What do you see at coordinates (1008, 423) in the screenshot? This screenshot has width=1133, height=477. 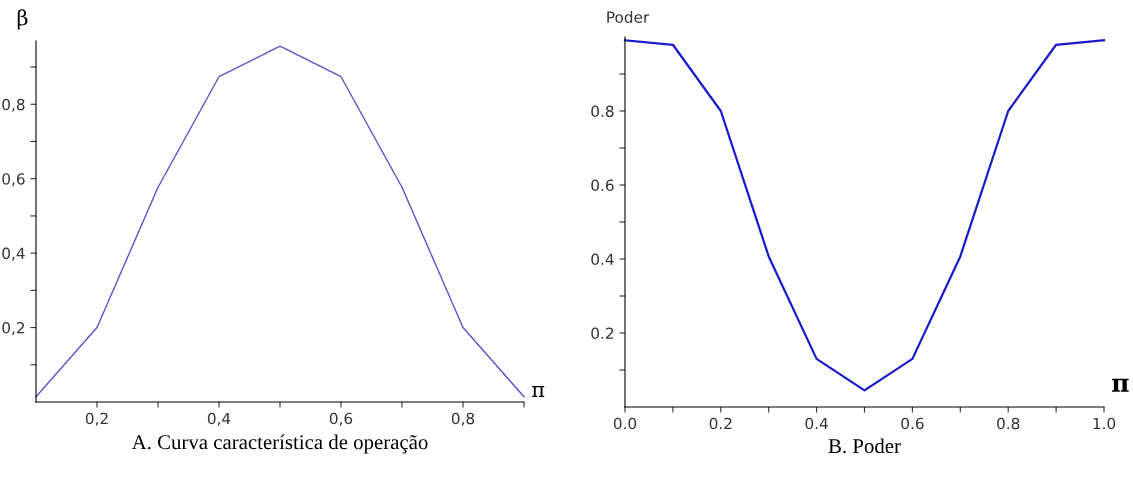 I see `x-tick-label: 0.8` at bounding box center [1008, 423].